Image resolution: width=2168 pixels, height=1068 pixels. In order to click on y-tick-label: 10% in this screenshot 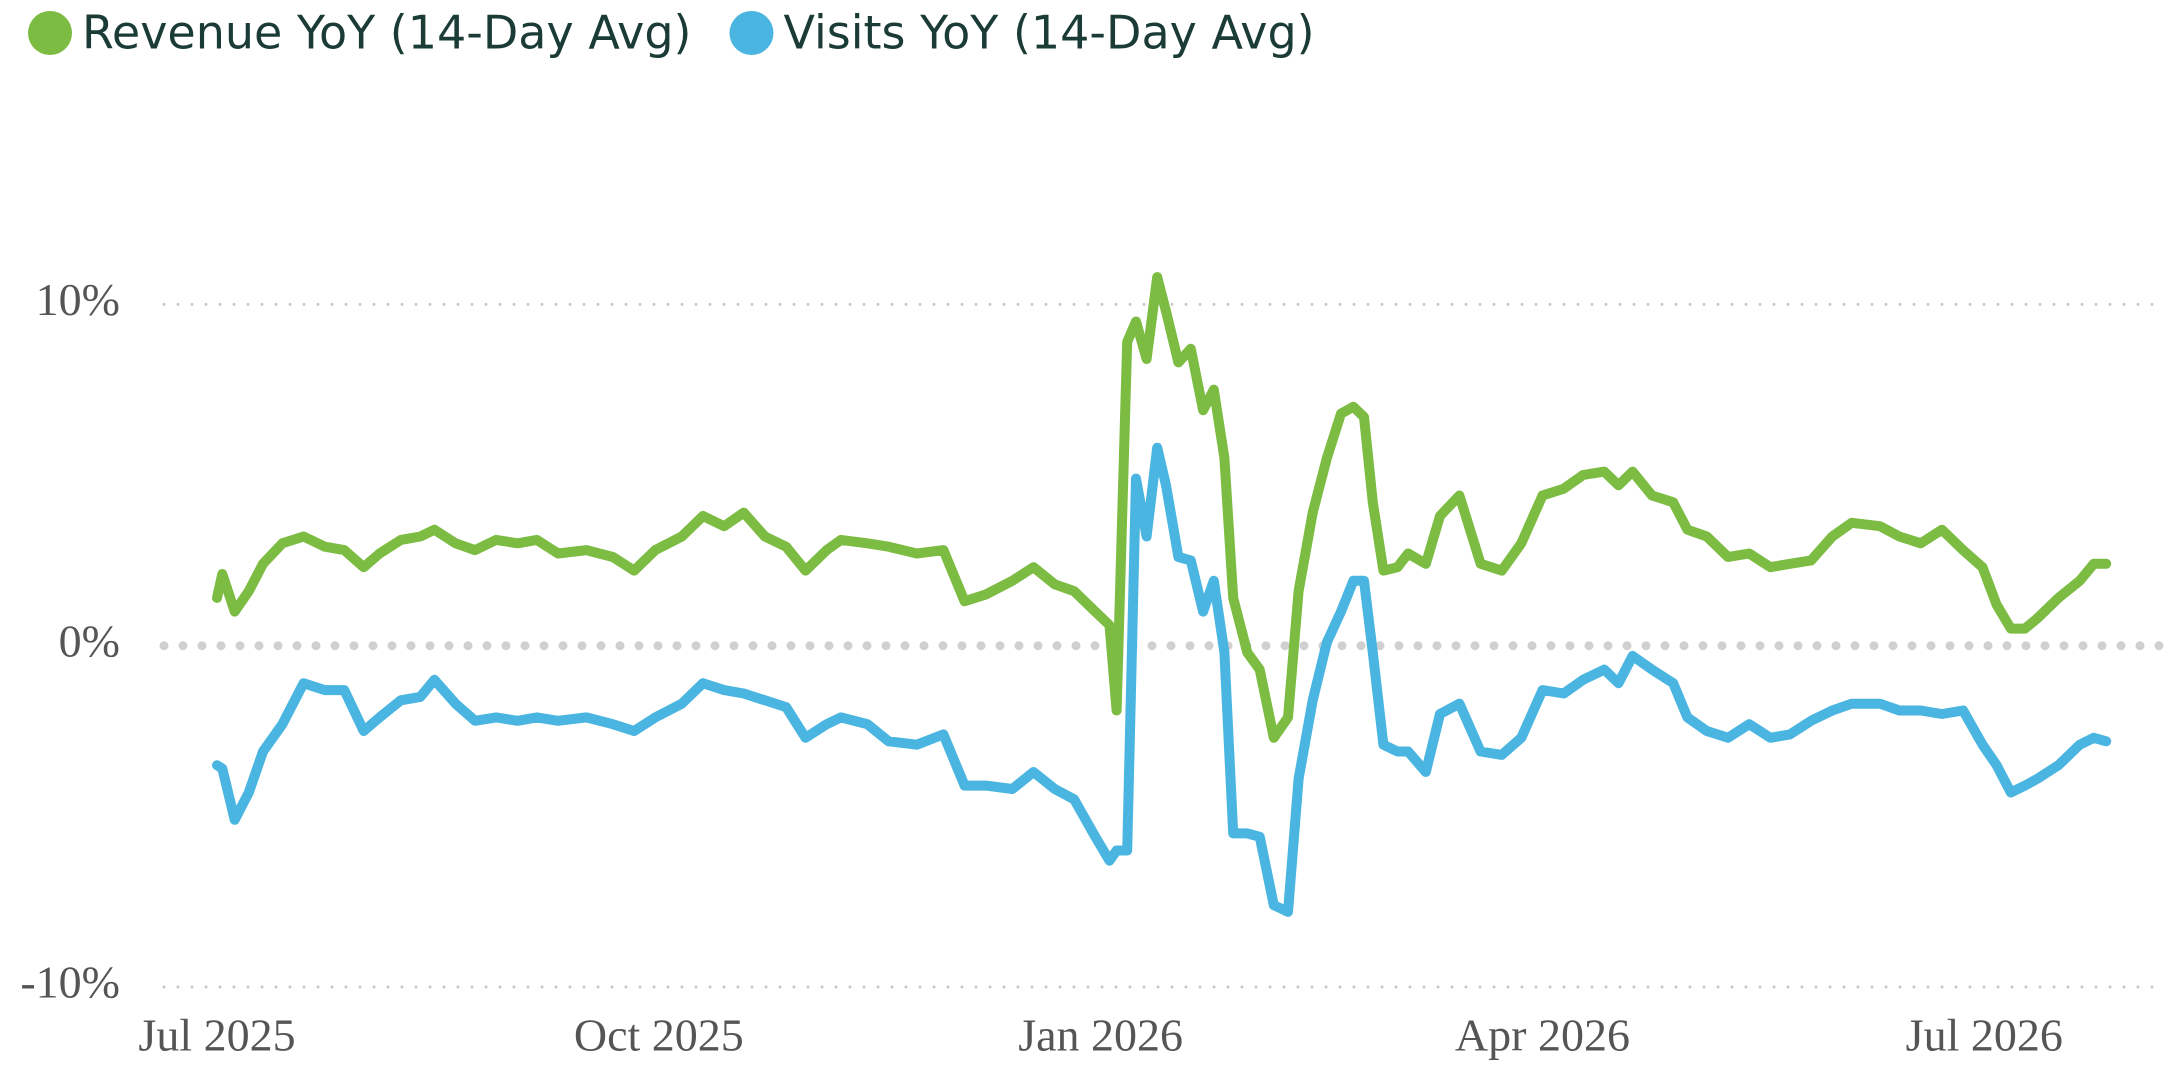, I will do `click(78, 299)`.